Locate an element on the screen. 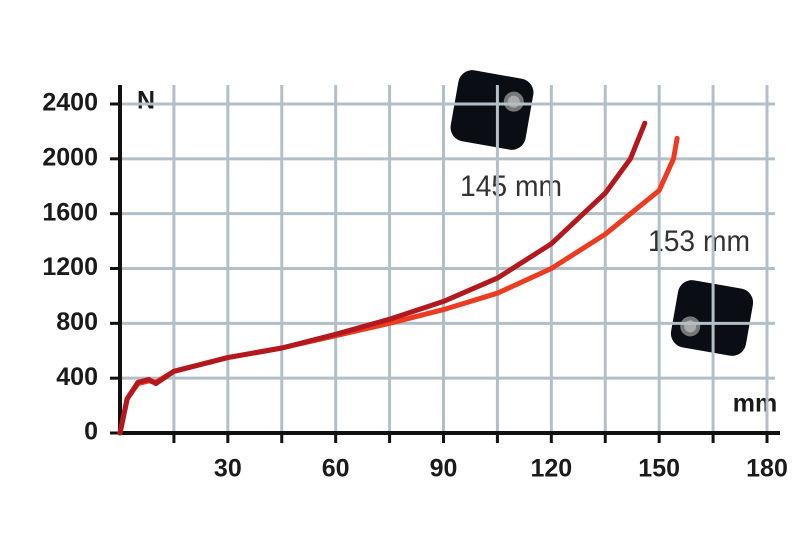 The width and height of the screenshot is (811, 533). y-tick-label: 400 is located at coordinates (77, 377).